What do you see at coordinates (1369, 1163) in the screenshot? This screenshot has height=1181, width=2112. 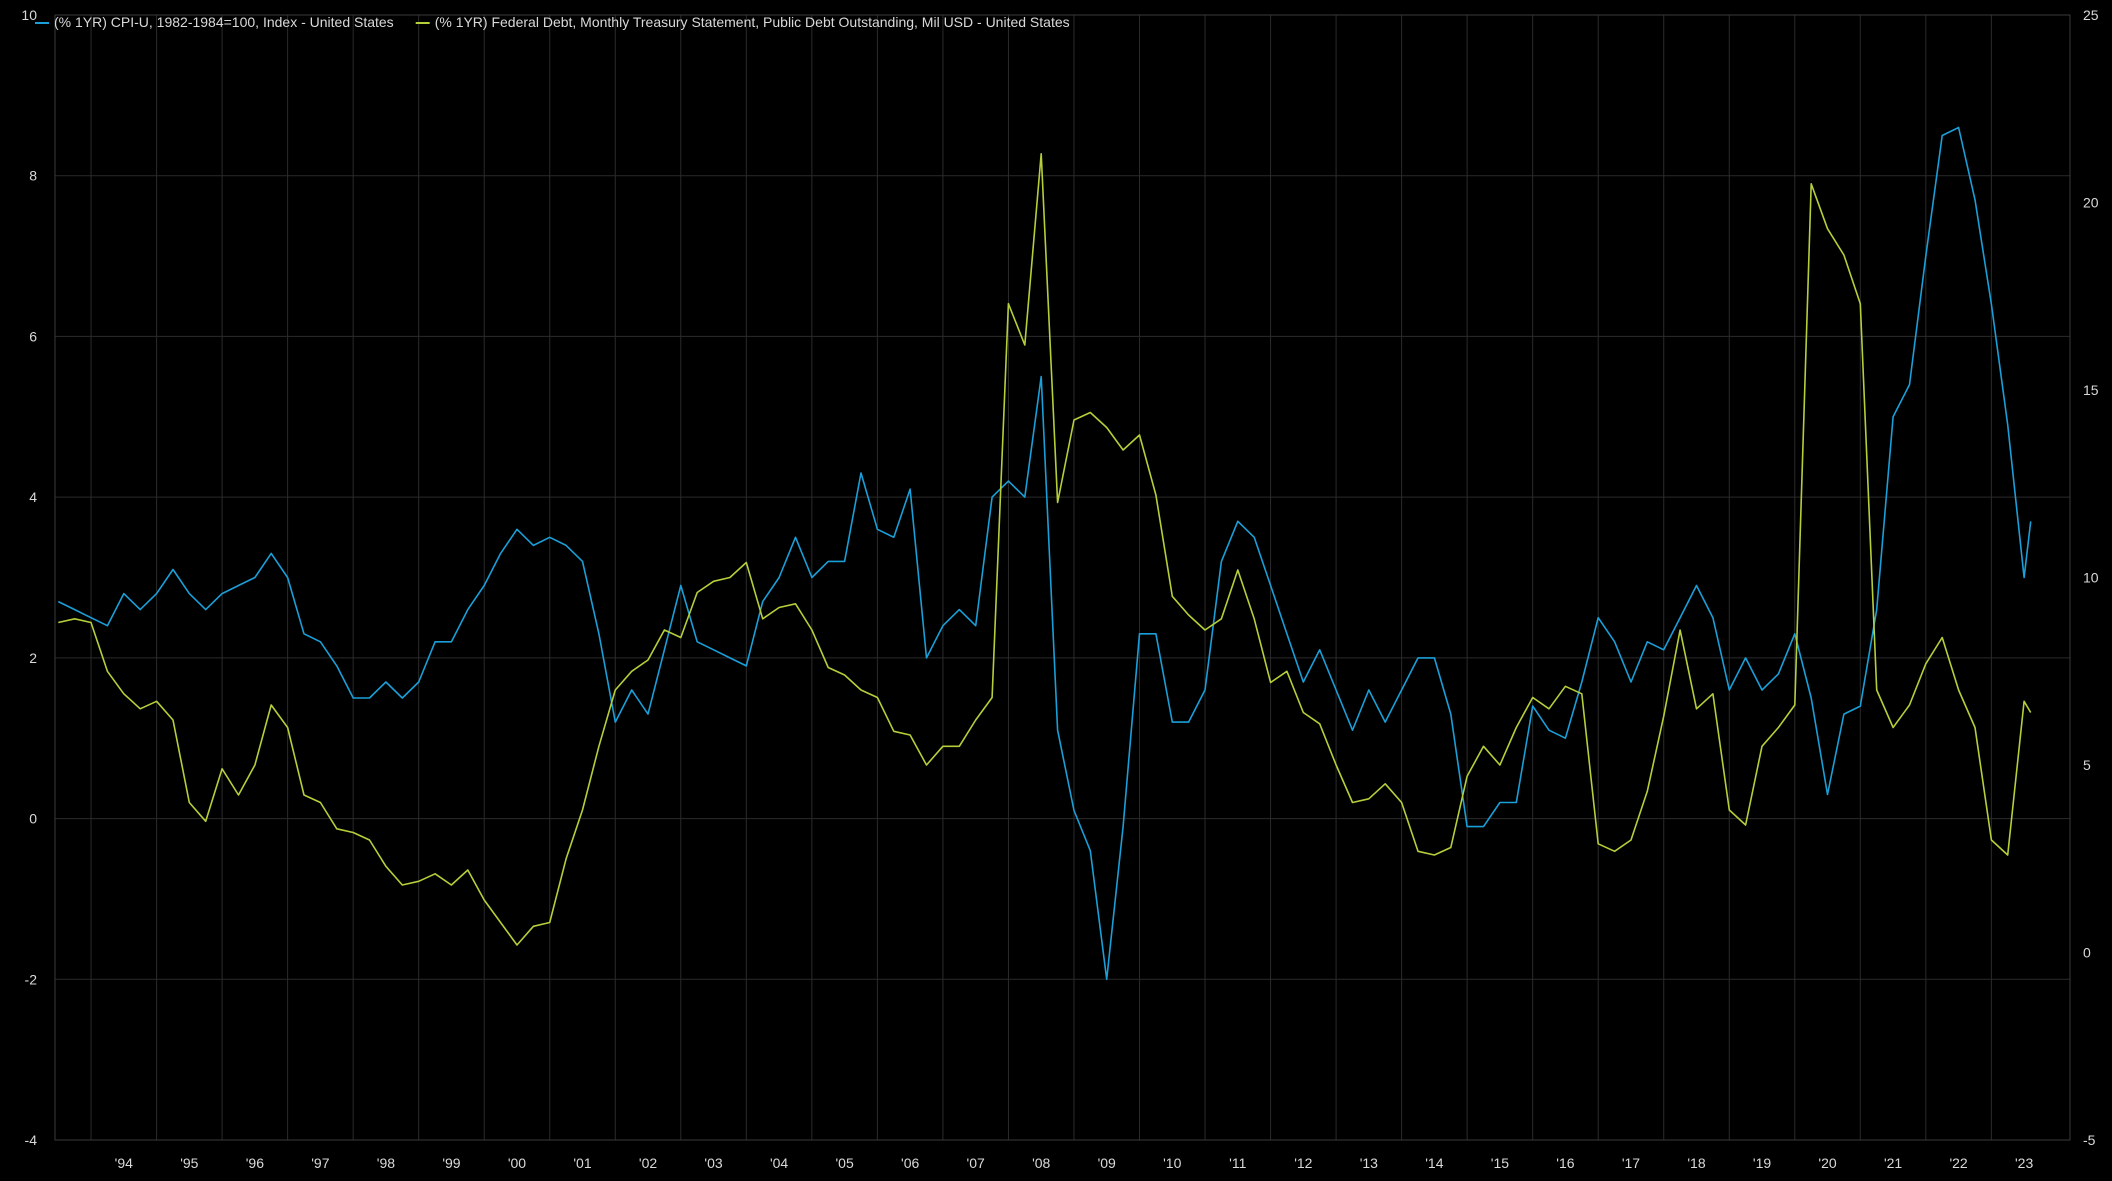 I see `x-tick-label: '13` at bounding box center [1369, 1163].